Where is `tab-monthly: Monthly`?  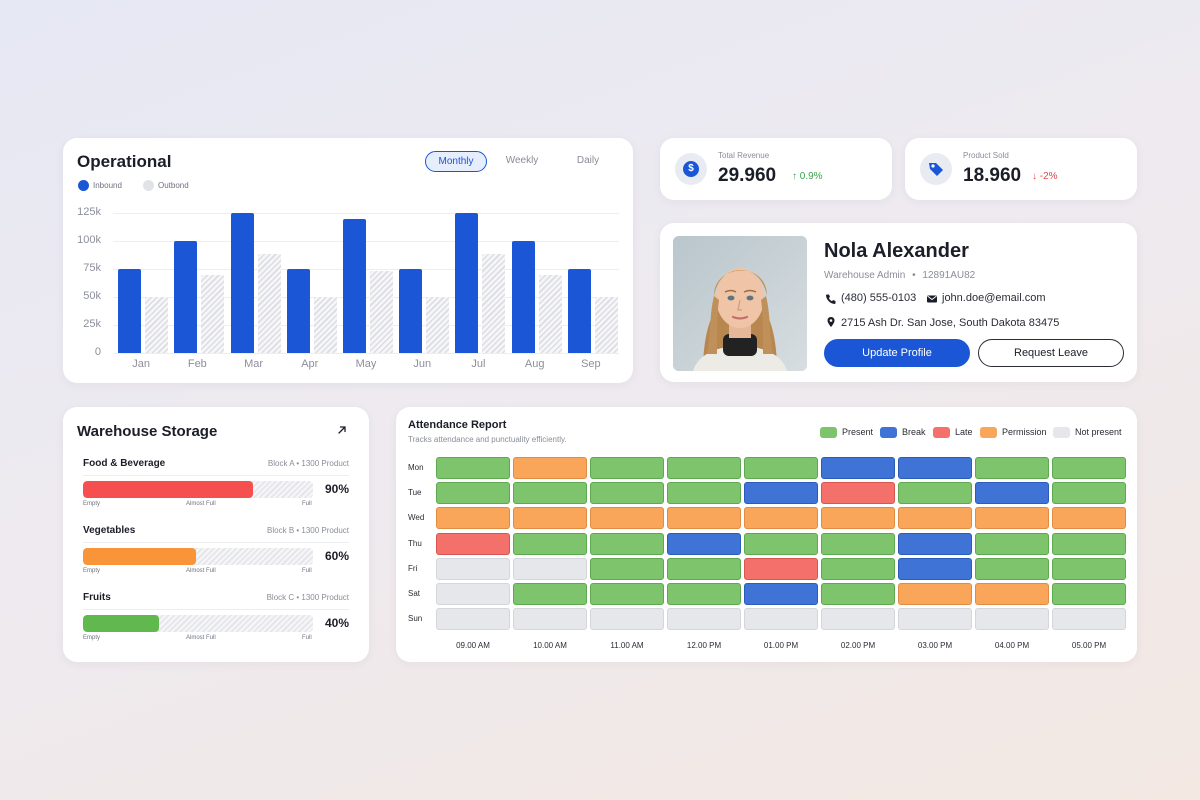
tab-monthly: Monthly is located at coordinates (456, 161).